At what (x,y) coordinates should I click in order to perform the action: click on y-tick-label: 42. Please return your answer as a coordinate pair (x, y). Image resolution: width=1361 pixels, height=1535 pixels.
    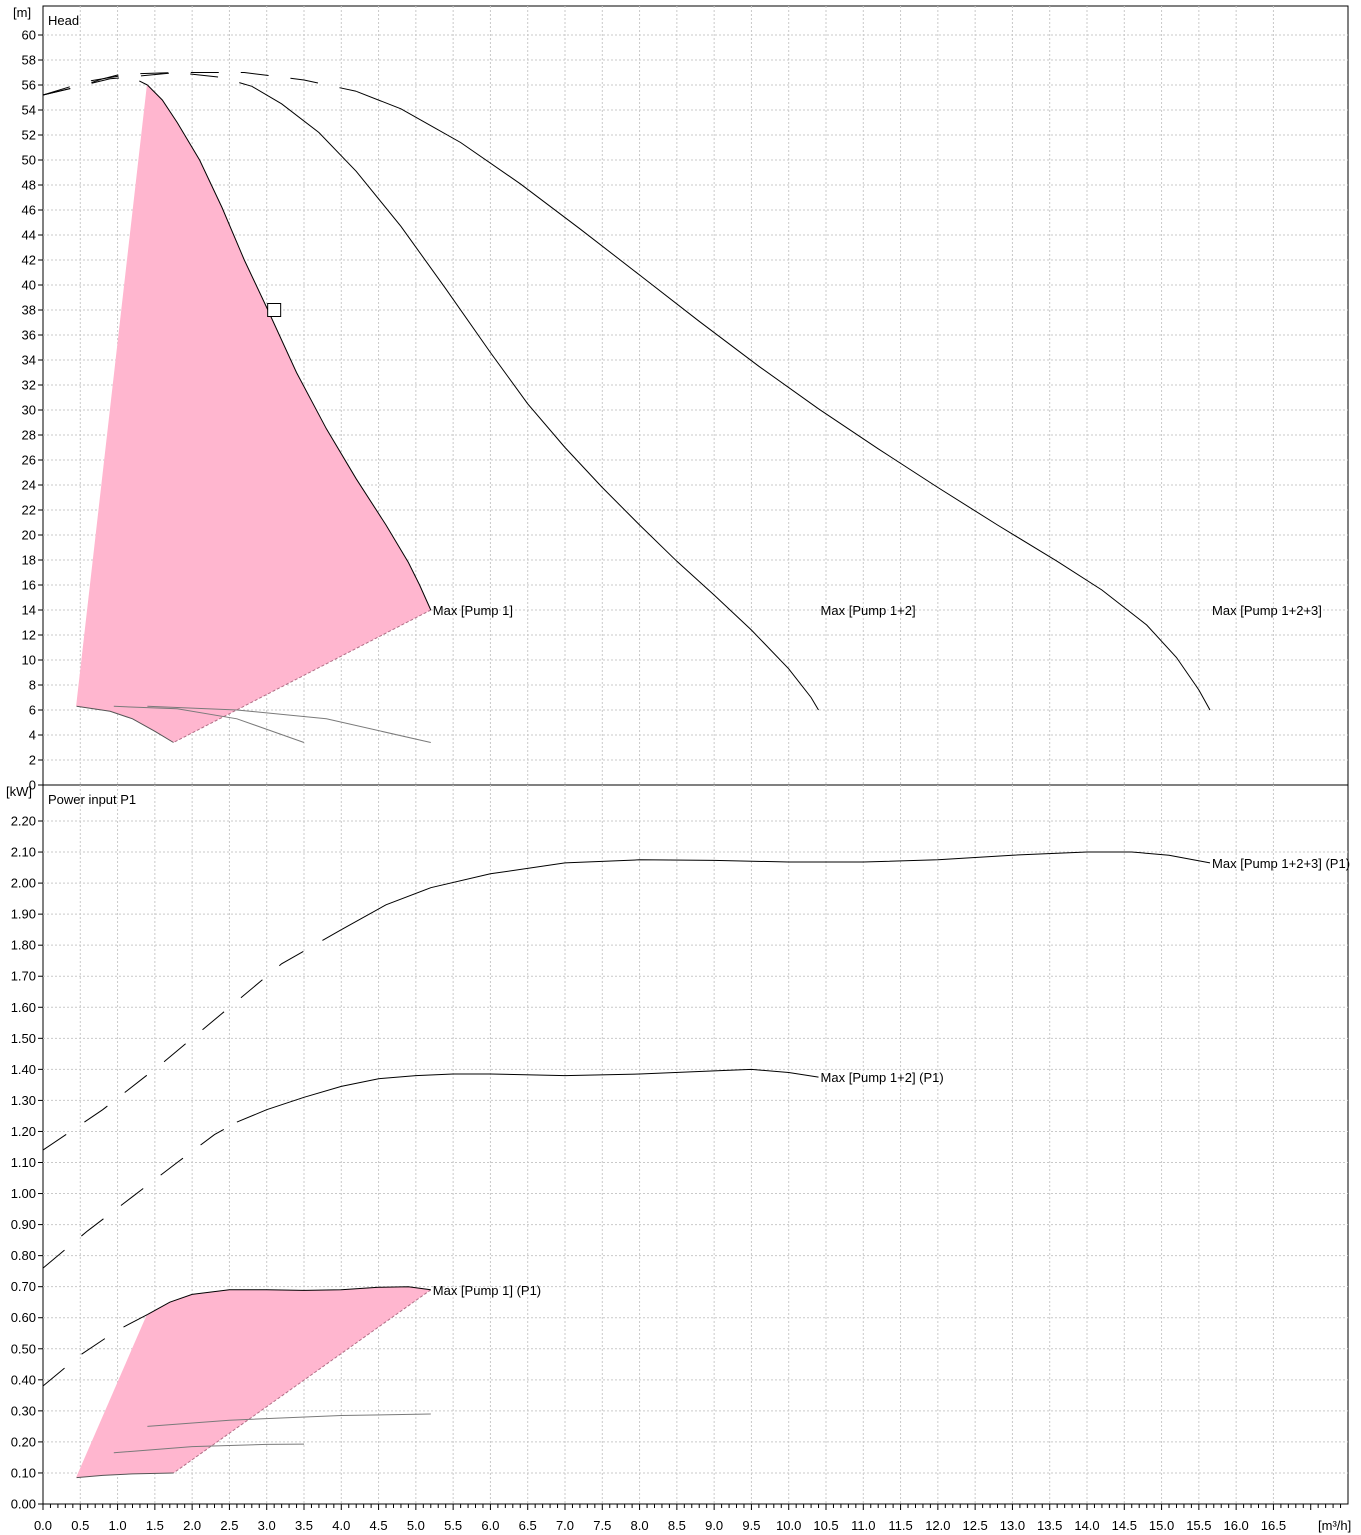
    Looking at the image, I should click on (29, 260).